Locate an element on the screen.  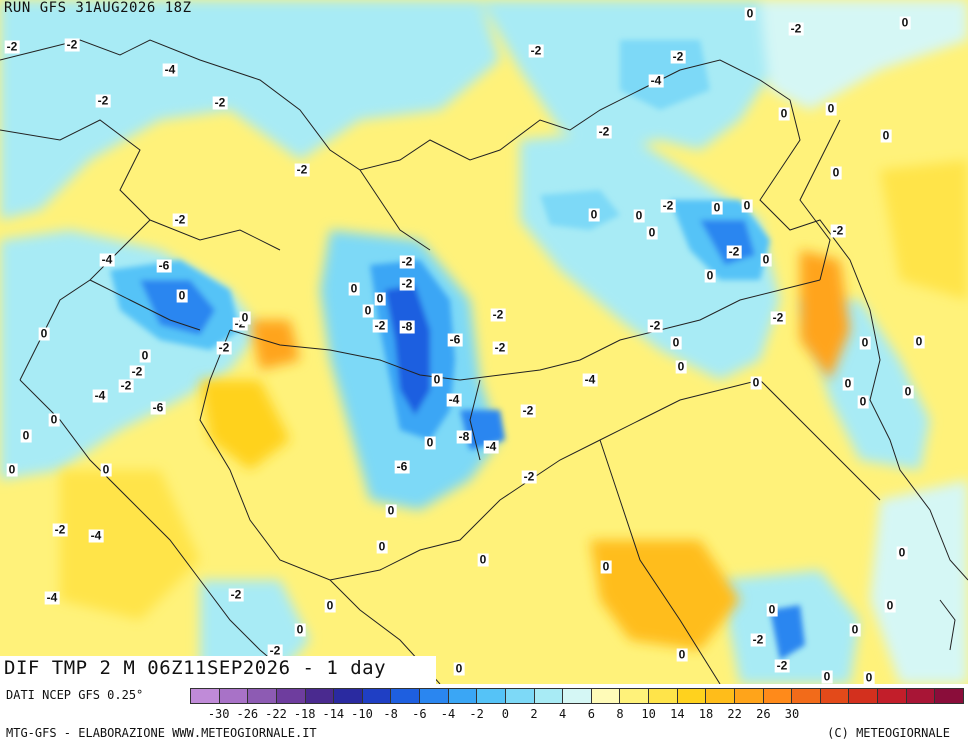
legend-tick-label: -30 is located at coordinates (218, 714).